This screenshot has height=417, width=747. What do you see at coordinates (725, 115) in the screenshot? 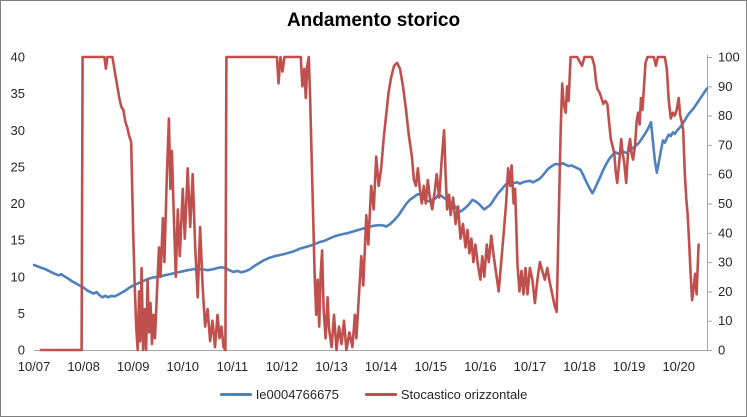
I see `right-axis-tick-label: 80` at bounding box center [725, 115].